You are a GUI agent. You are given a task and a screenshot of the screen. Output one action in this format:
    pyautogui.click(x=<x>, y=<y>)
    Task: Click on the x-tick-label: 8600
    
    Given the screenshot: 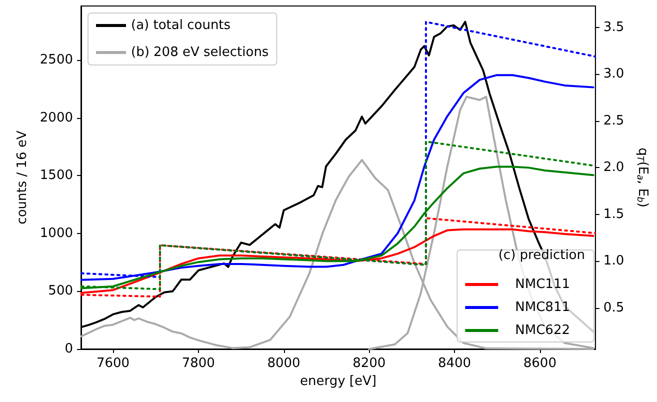 What is the action you would take?
    pyautogui.click(x=539, y=363)
    